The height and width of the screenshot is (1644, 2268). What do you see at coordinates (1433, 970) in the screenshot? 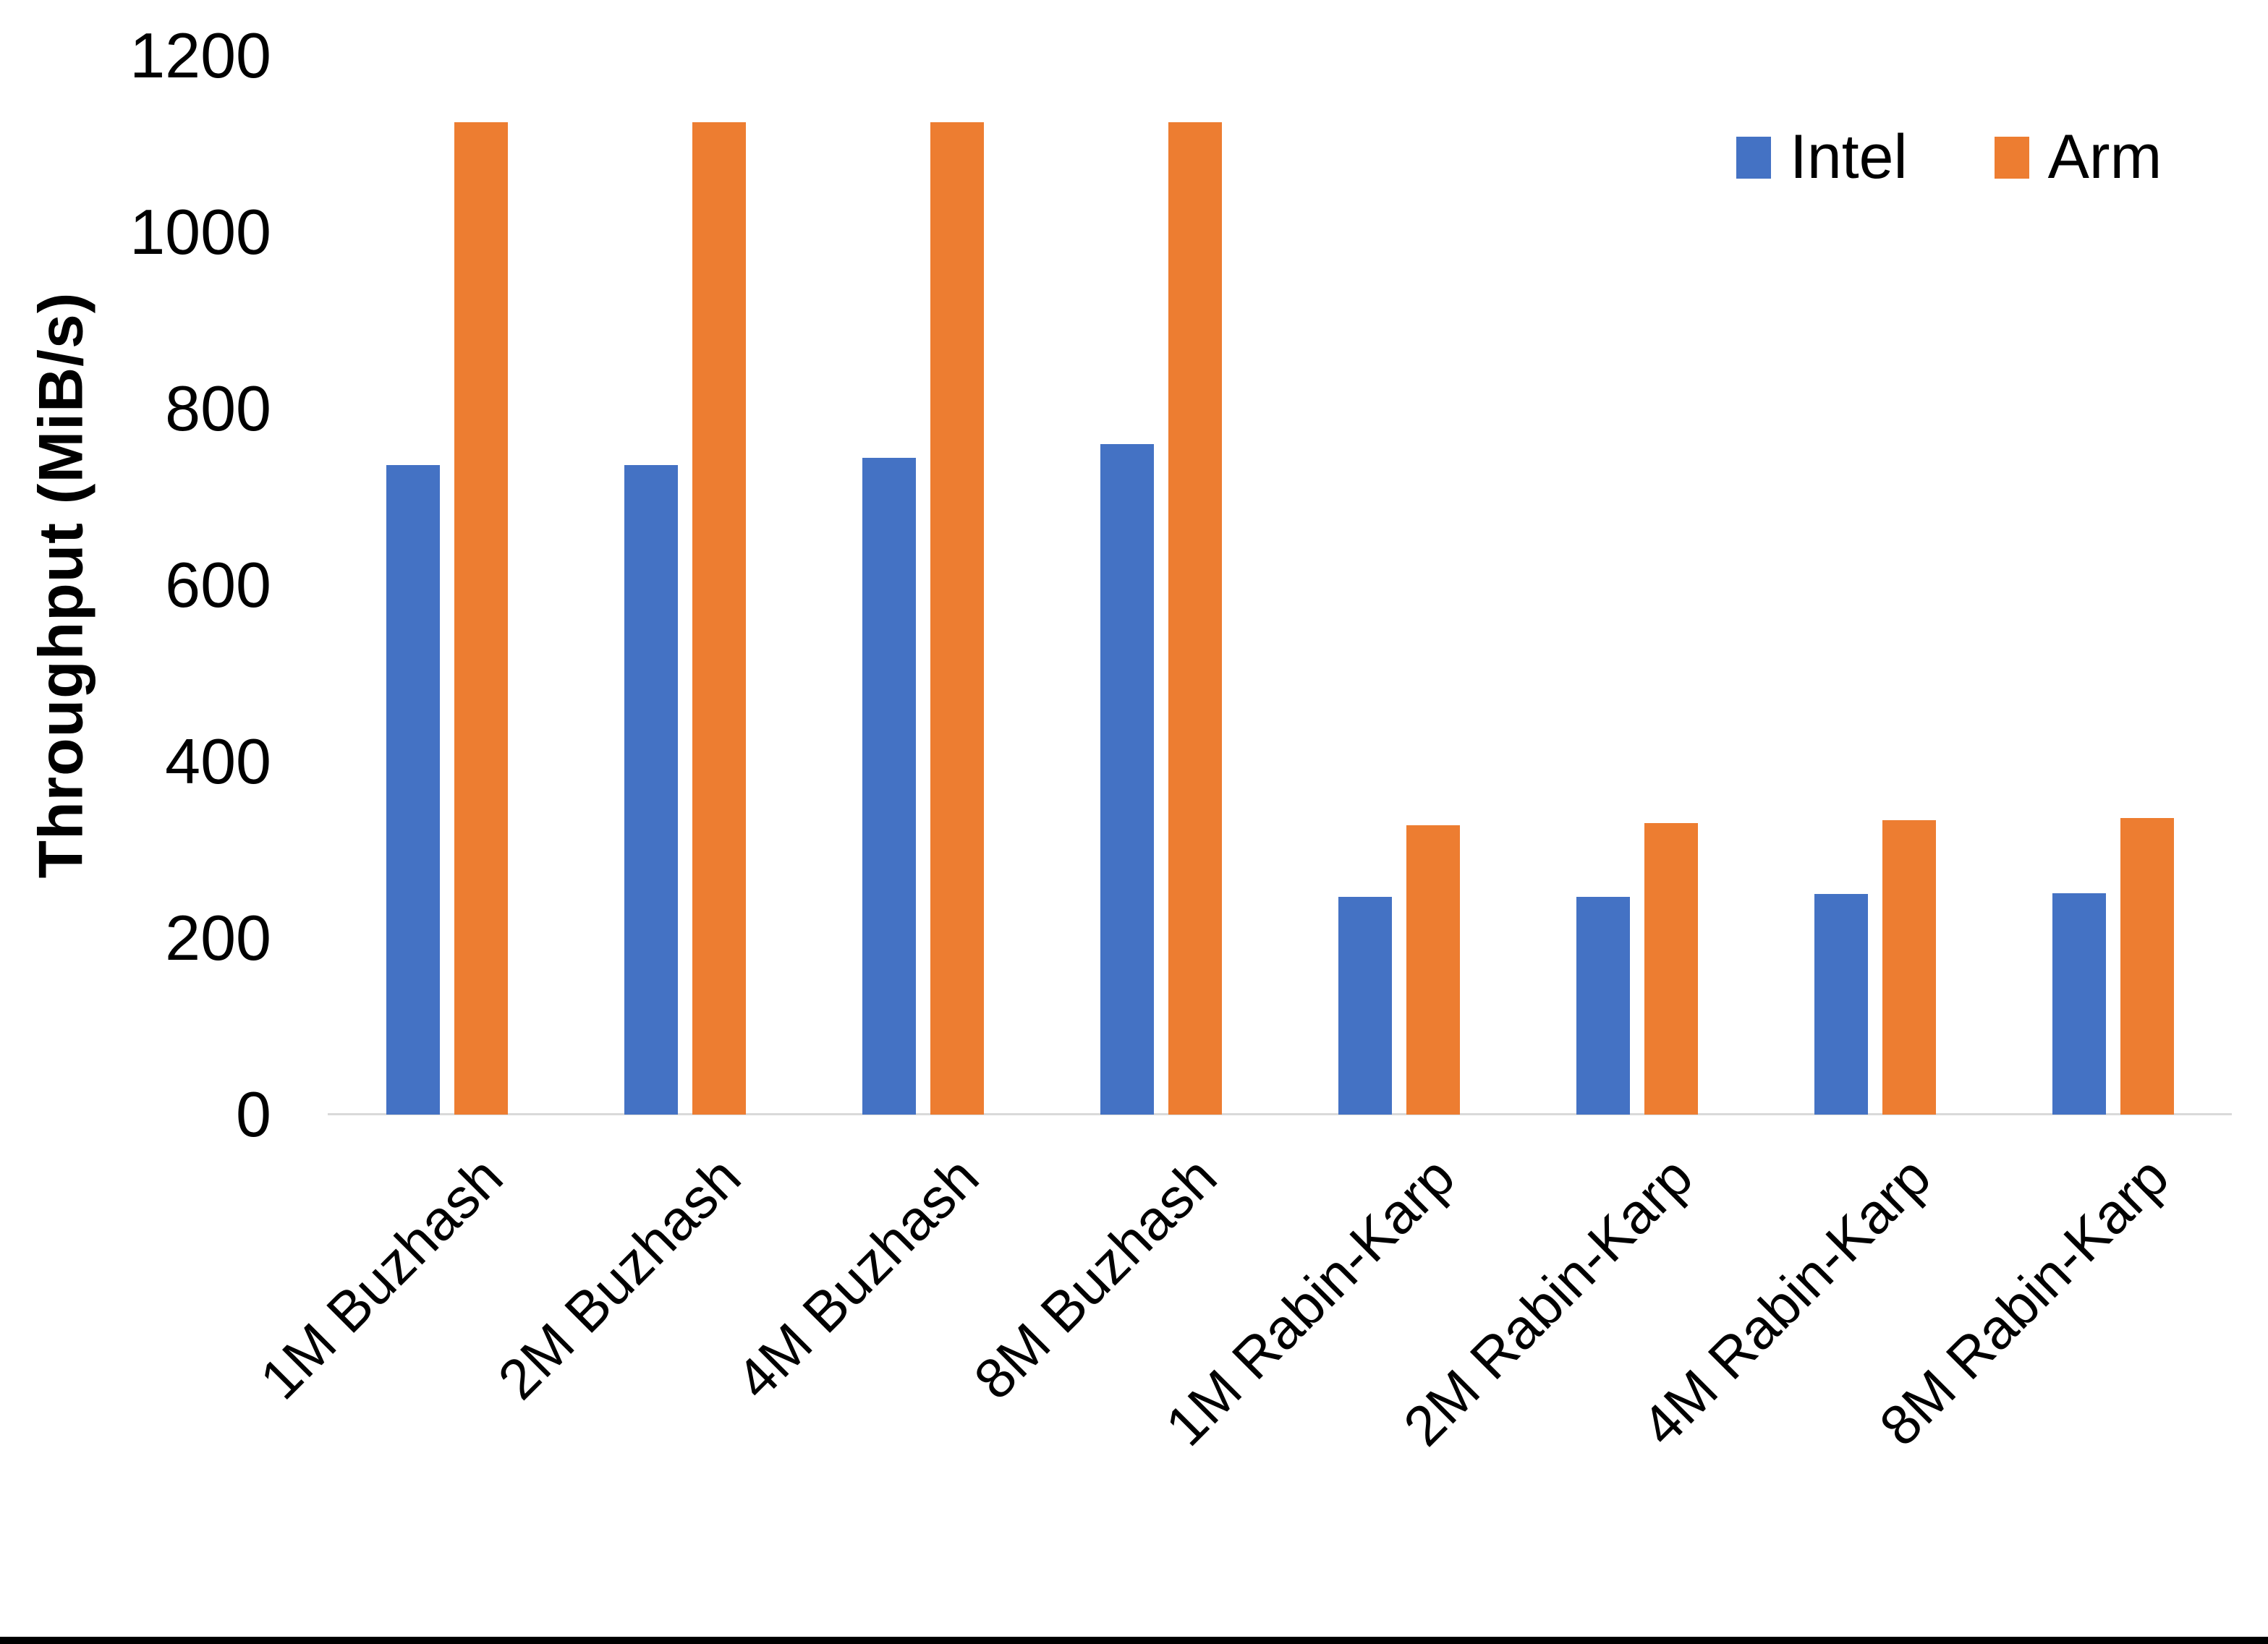
I see `bar-arm-1m-rabin-karp` at bounding box center [1433, 970].